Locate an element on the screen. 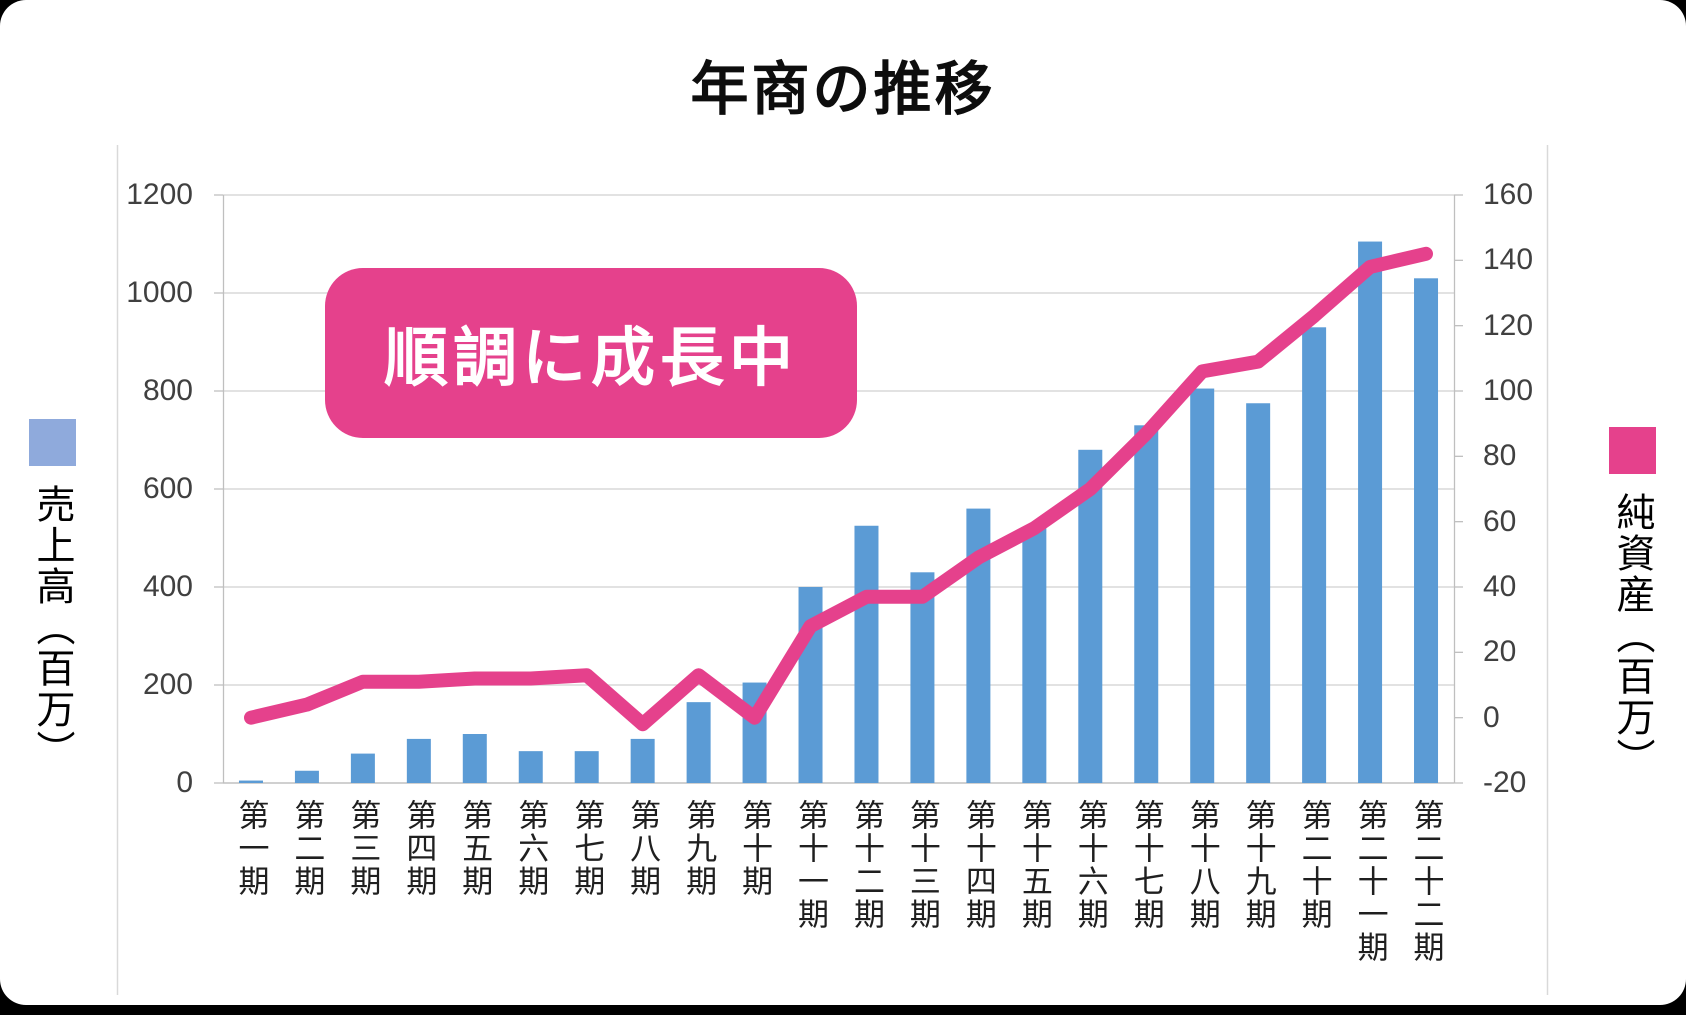 The image size is (1686, 1015). chart-title: 年商の推移 is located at coordinates (843, 89).